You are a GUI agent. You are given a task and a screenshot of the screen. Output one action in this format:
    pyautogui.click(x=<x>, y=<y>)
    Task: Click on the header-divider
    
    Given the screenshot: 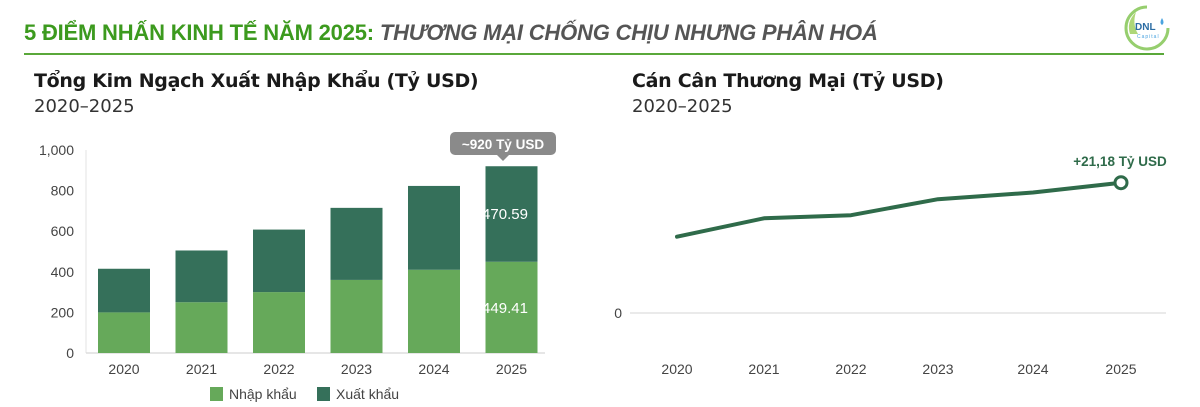 What is the action you would take?
    pyautogui.click(x=594, y=54)
    